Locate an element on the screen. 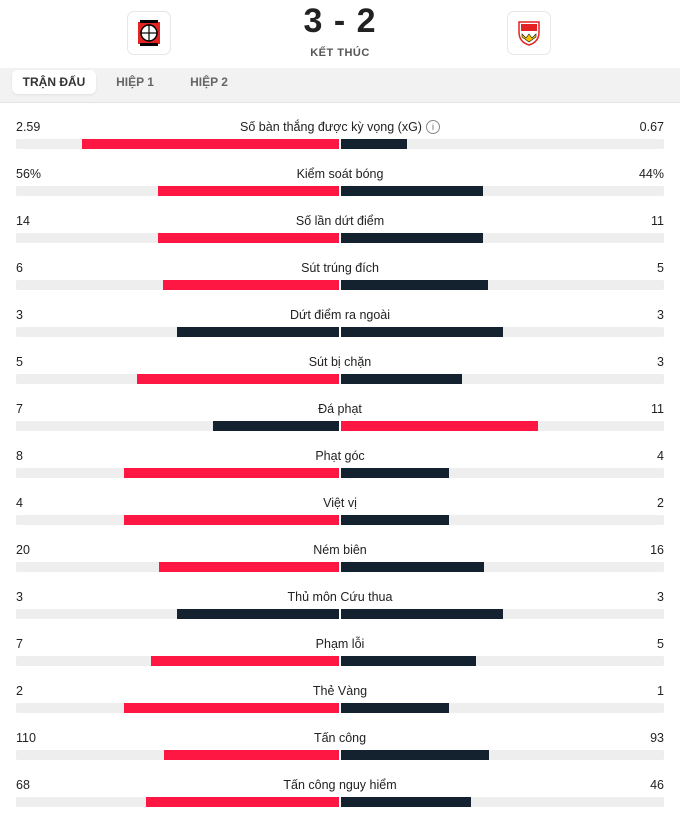  match-header: 3 - 2 KẾT THÚC is located at coordinates (340, 34).